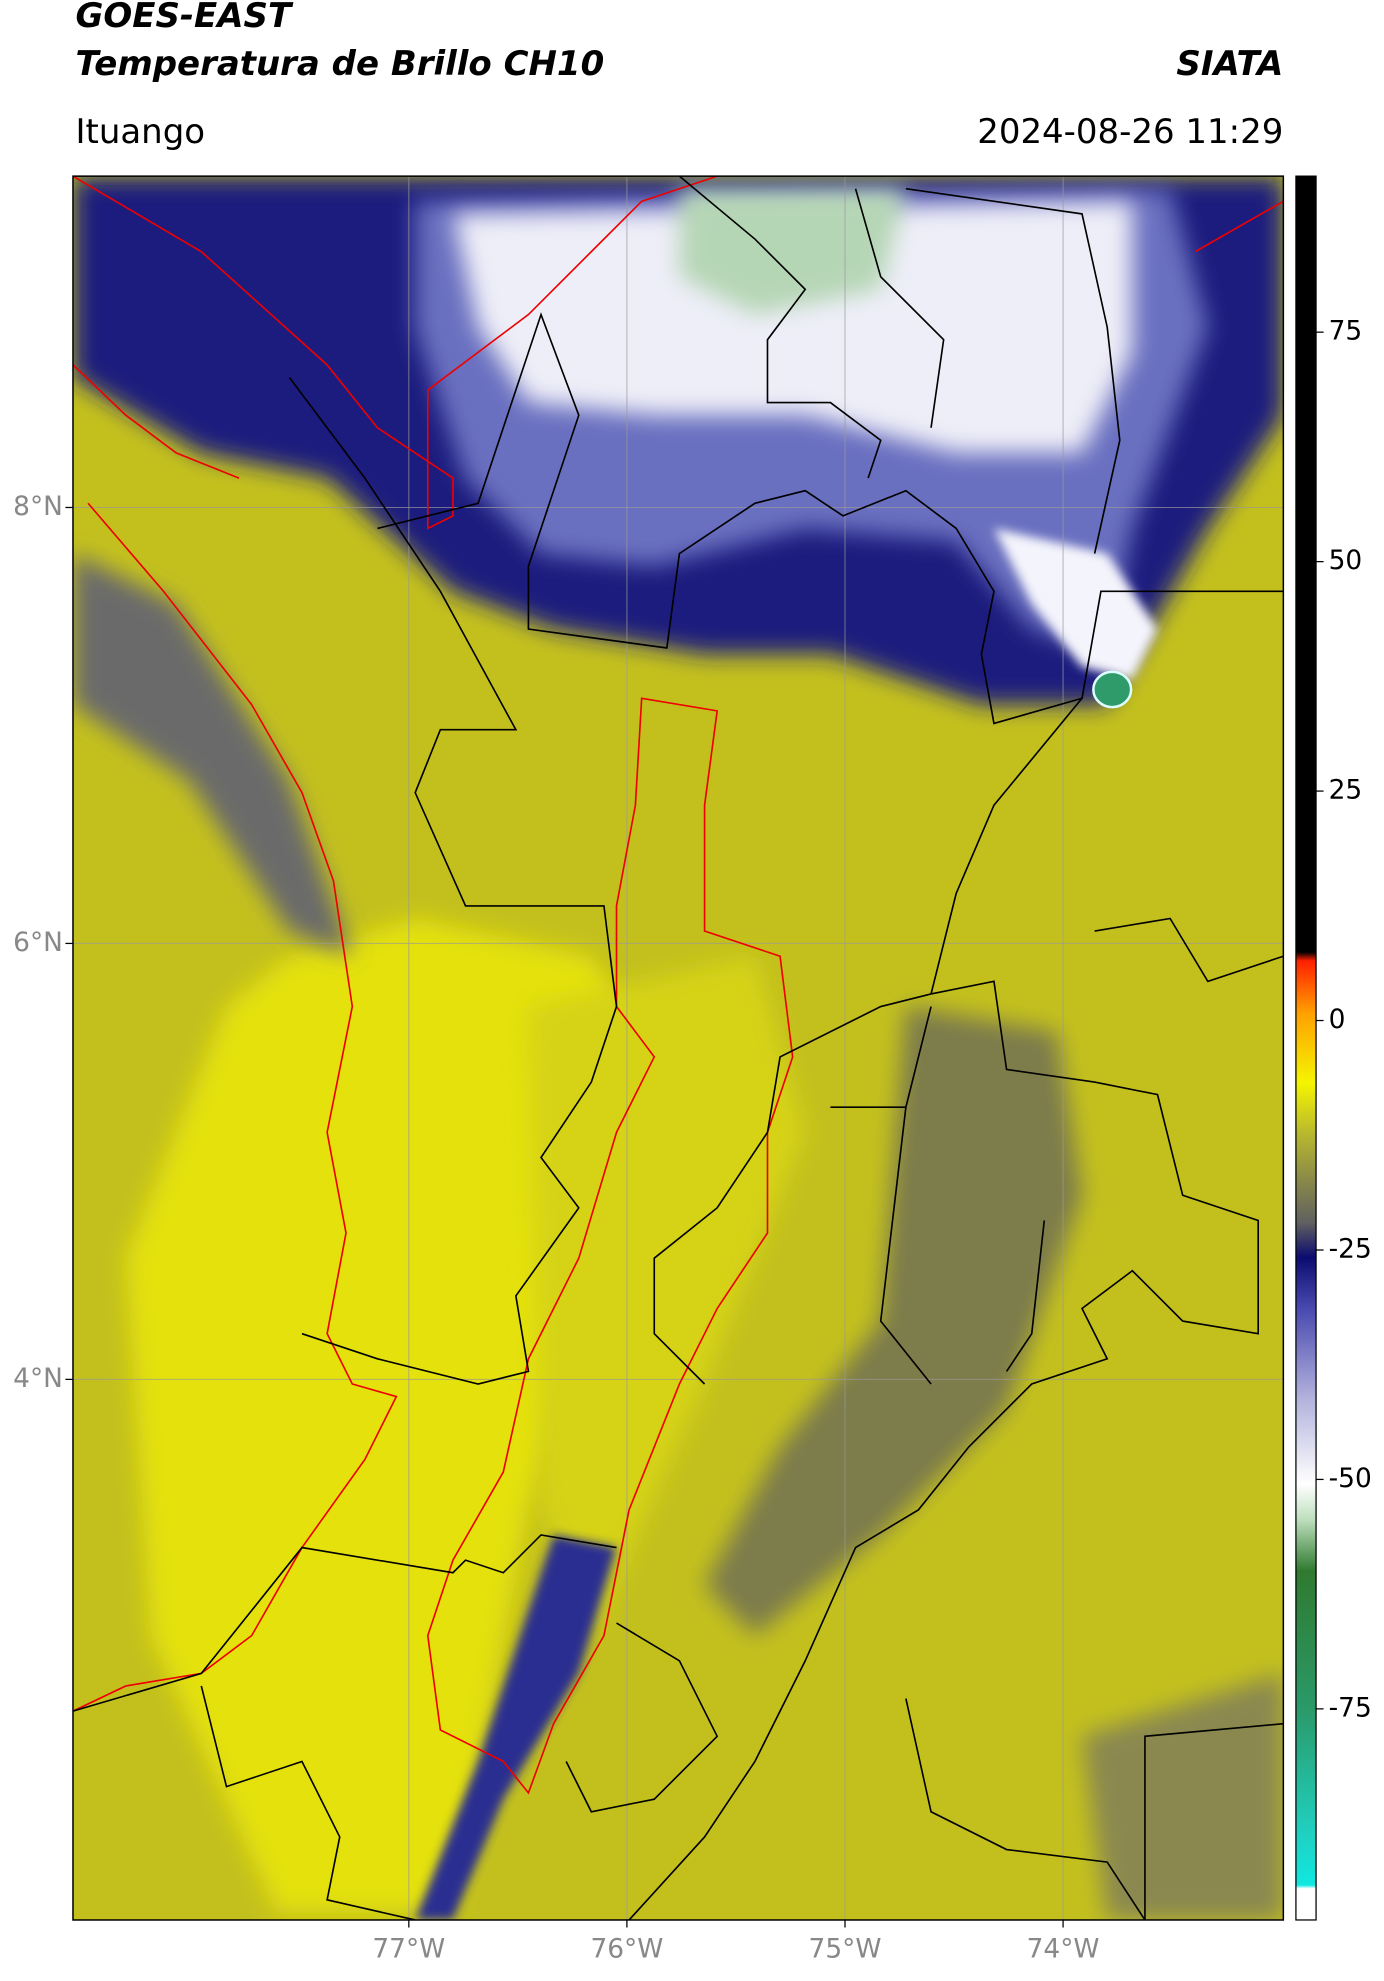 The width and height of the screenshot is (1384, 1981). I want to click on lon-tick-label: 74°W, so click(1063, 1949).